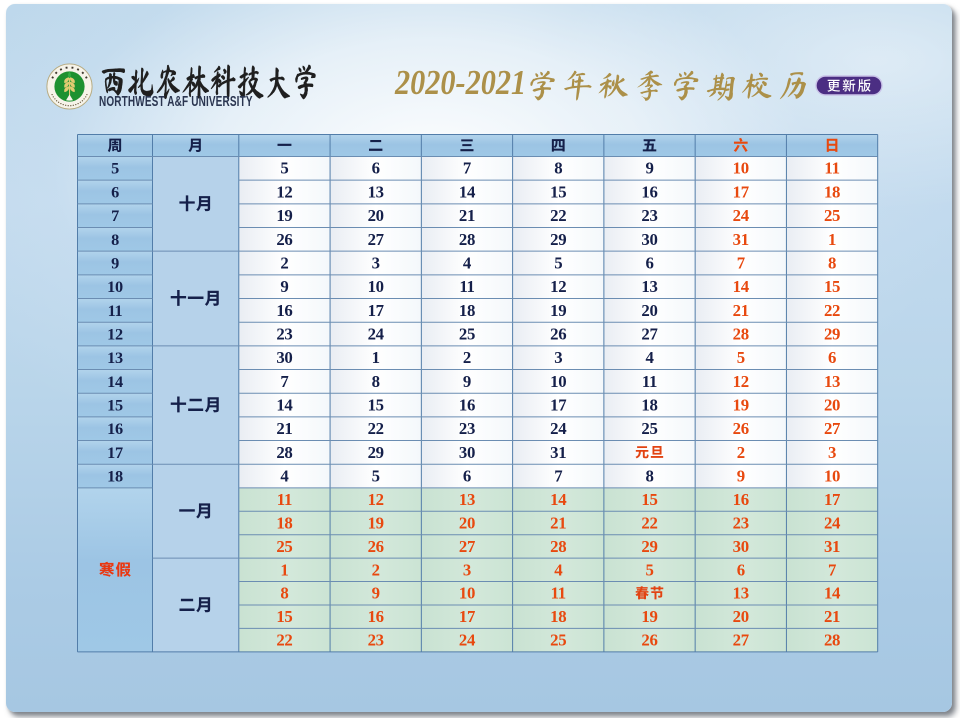 This screenshot has height=718, width=960. What do you see at coordinates (467, 215) in the screenshot?
I see `svg-text: 21` at bounding box center [467, 215].